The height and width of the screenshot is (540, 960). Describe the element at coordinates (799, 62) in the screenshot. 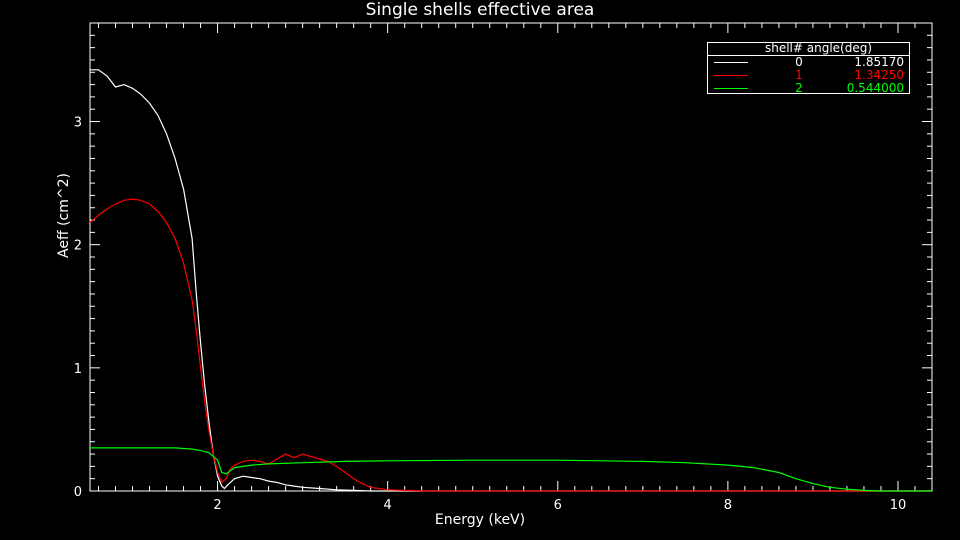

I see `legend-shell-0: 0` at that location.